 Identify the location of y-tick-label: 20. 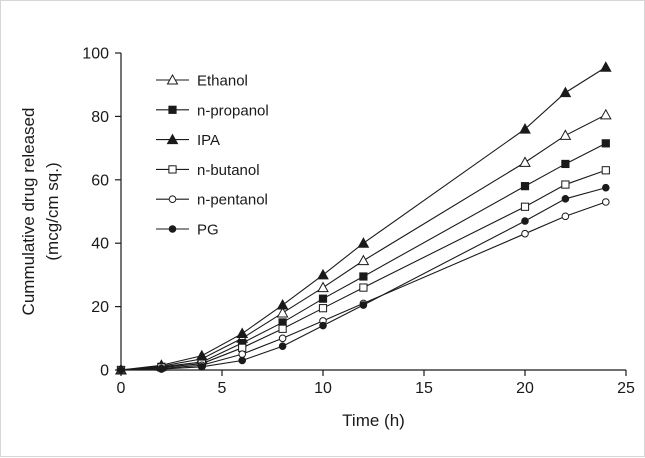
(100, 307).